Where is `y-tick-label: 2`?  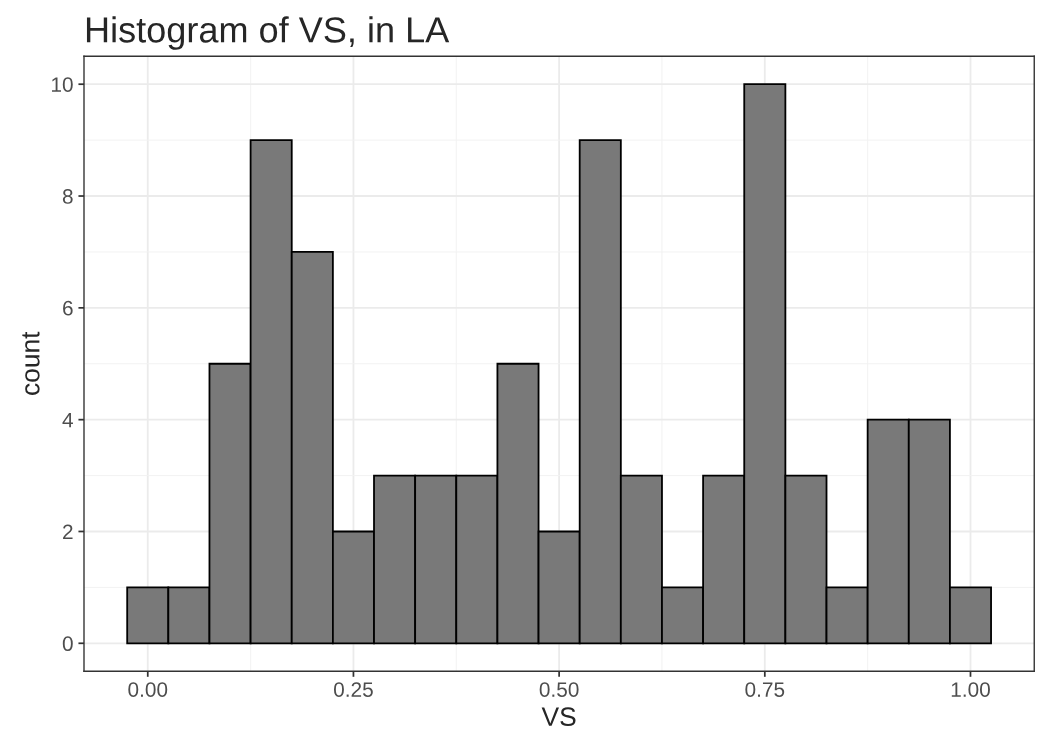
y-tick-label: 2 is located at coordinates (68, 532).